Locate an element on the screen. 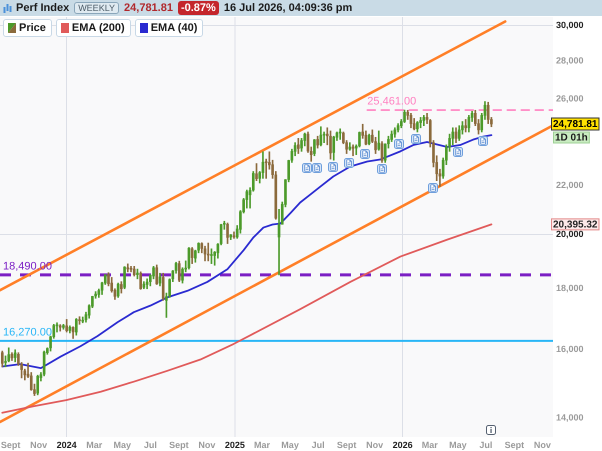 The image size is (602, 451). y-tick-label: 16,000 is located at coordinates (570, 349).